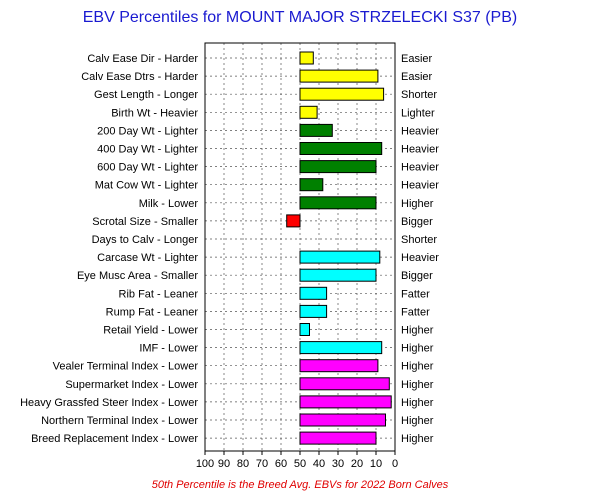  I want to click on row-direction-label: Lighter, so click(418, 113).